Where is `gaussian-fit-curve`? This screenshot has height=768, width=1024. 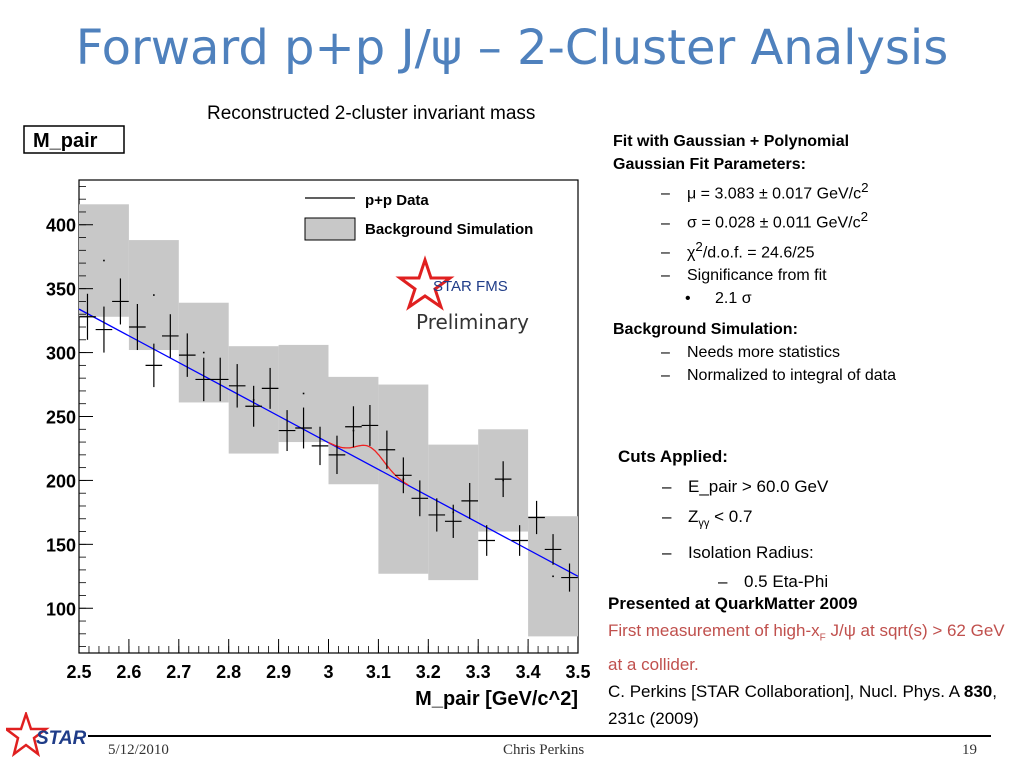 gaussian-fit-curve is located at coordinates (368, 463).